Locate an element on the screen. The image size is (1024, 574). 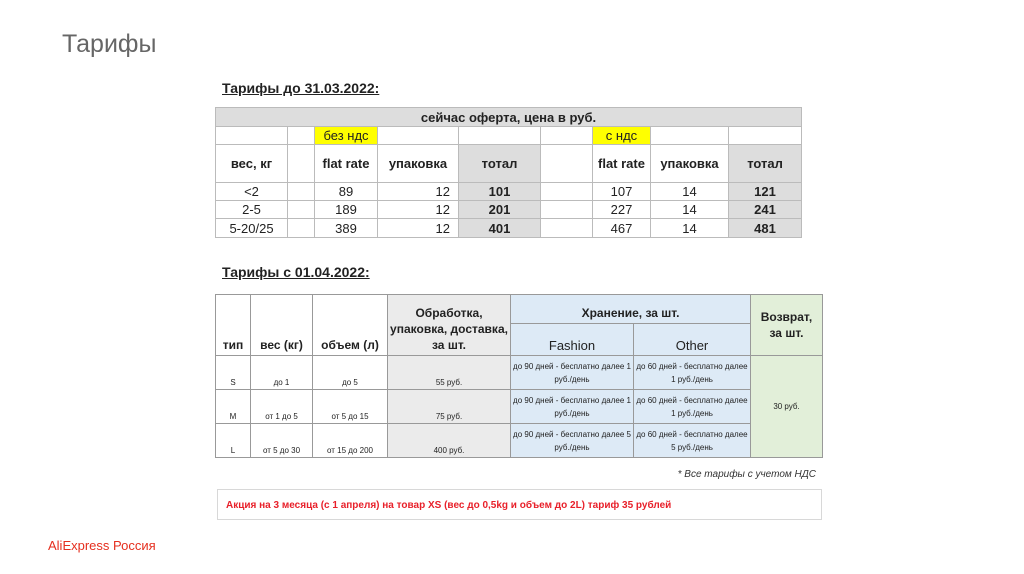
slide-title: Тарифы is located at coordinates (109, 44).